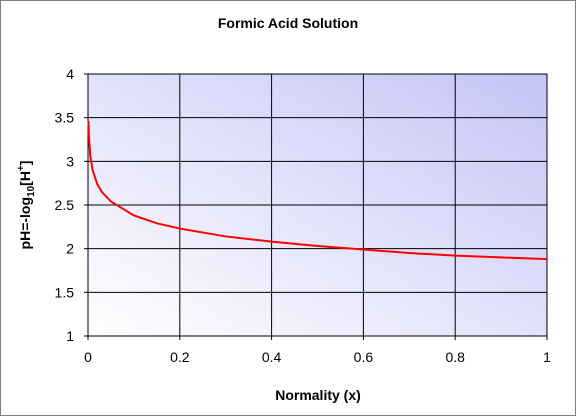  What do you see at coordinates (70, 336) in the screenshot?
I see `y-tick-label: 1` at bounding box center [70, 336].